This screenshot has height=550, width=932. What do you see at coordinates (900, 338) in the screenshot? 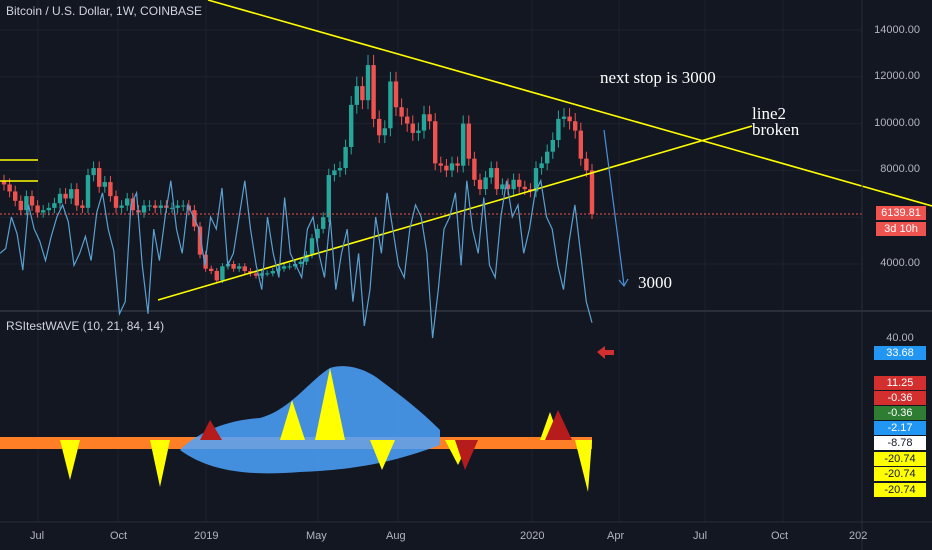
I see `indicator-value-tag: 40.00` at bounding box center [900, 338].